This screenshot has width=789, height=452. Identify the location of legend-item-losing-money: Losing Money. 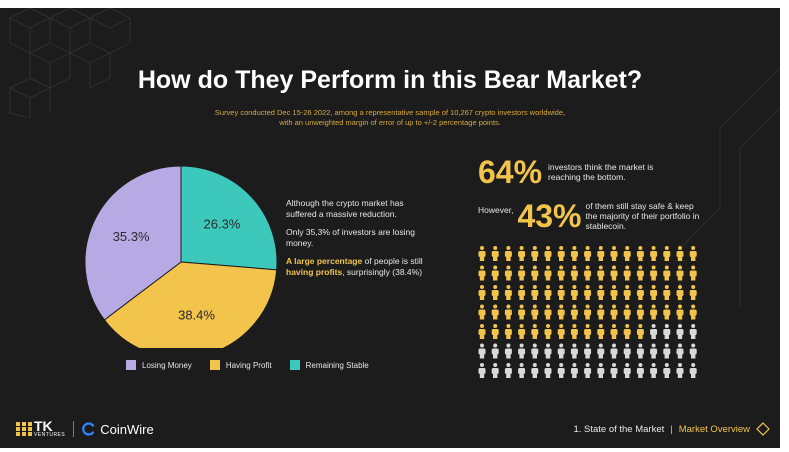
(159, 365).